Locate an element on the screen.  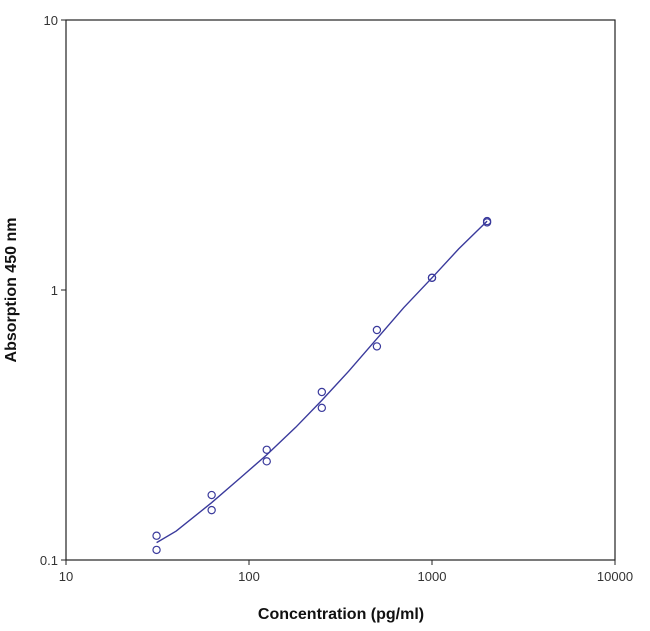
y-tick-label: 10 is located at coordinates (51, 20).